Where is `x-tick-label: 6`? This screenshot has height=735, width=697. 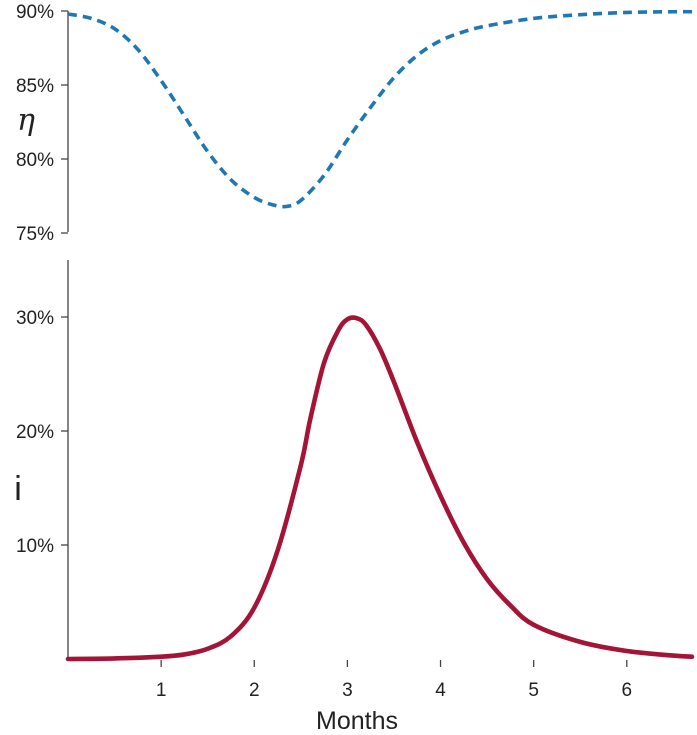 x-tick-label: 6 is located at coordinates (627, 690).